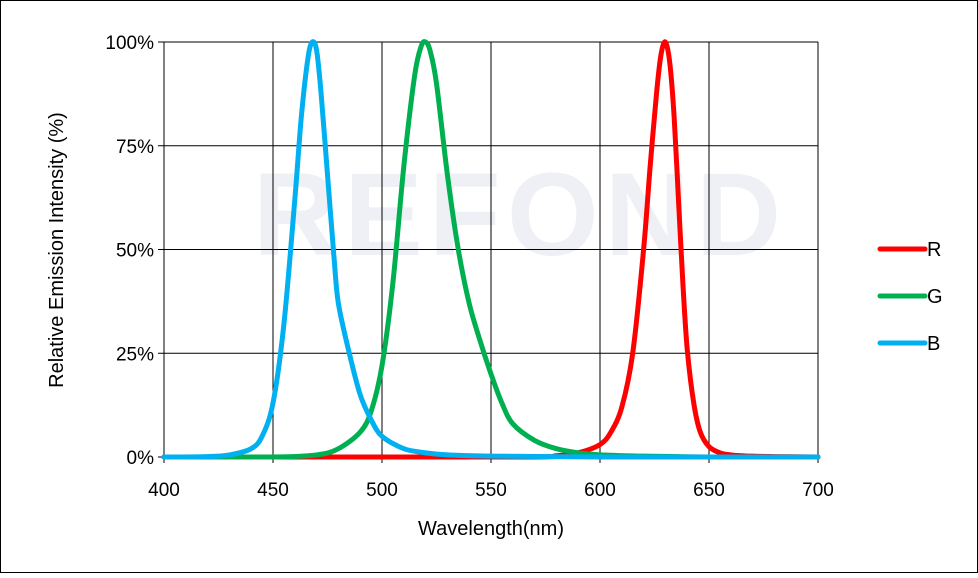 This screenshot has height=578, width=978. I want to click on y-tick-label: 0%, so click(141, 458).